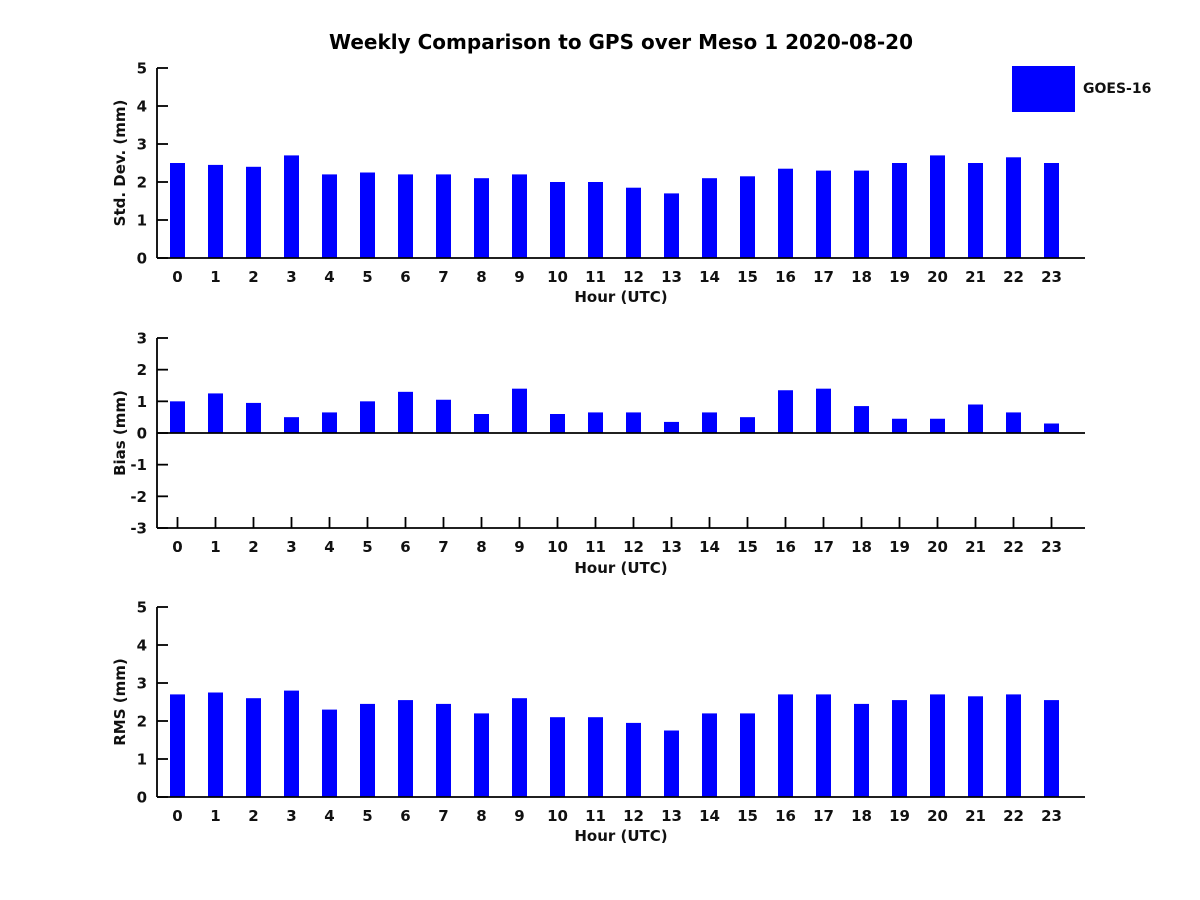  What do you see at coordinates (519, 547) in the screenshot?
I see `x-tick-label: 9` at bounding box center [519, 547].